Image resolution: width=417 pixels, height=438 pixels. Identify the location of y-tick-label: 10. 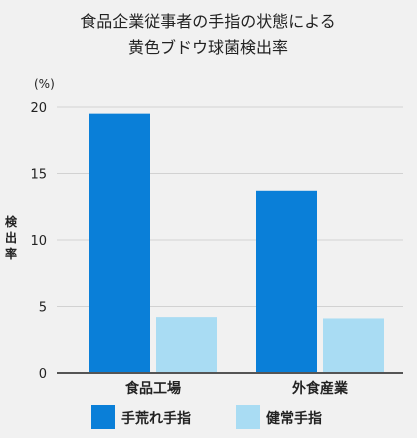
(38, 241).